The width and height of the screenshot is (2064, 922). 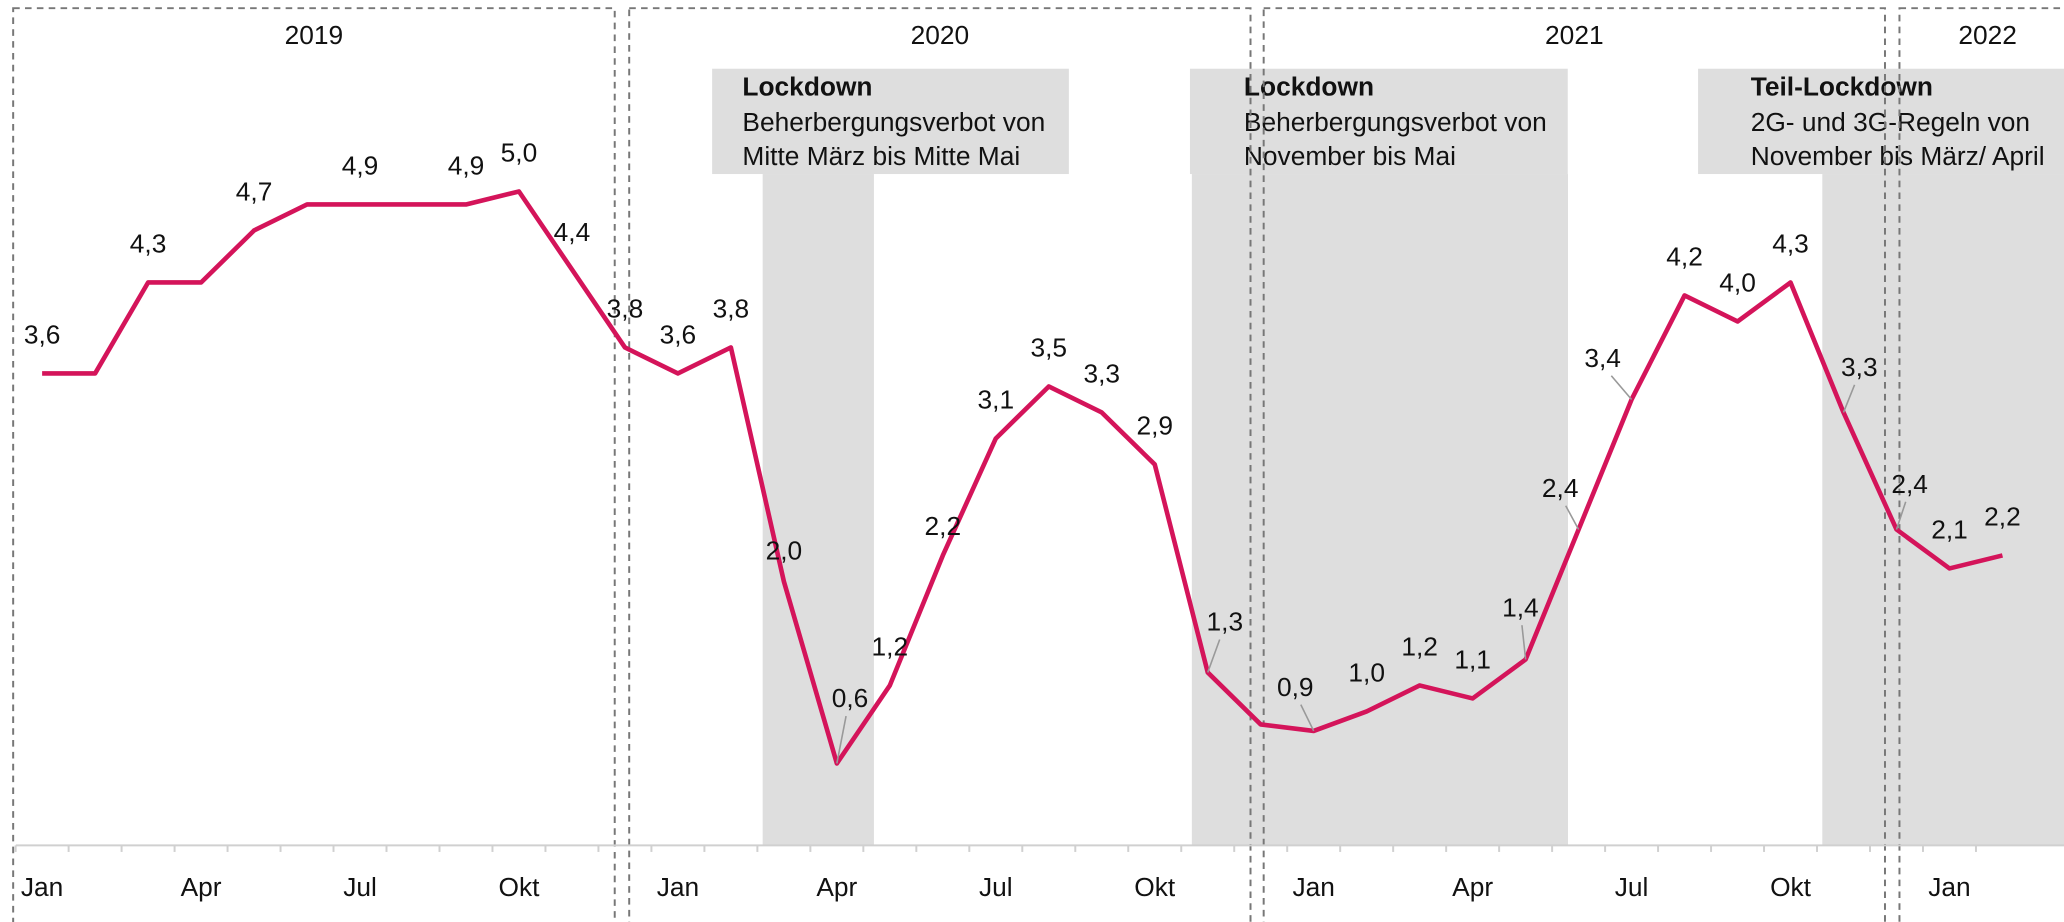 What do you see at coordinates (1366, 673) in the screenshot?
I see `data-label: 1,0` at bounding box center [1366, 673].